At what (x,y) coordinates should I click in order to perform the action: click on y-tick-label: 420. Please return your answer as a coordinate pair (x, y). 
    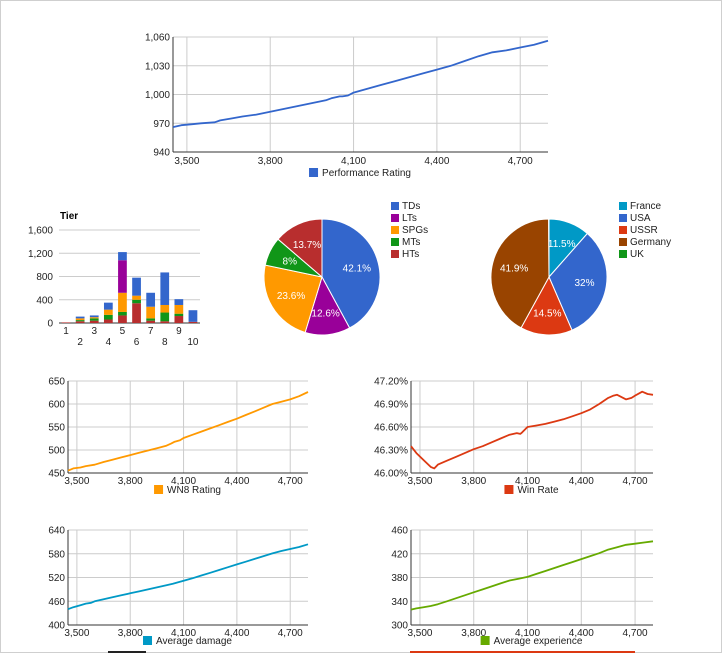
    Looking at the image, I should click on (399, 554).